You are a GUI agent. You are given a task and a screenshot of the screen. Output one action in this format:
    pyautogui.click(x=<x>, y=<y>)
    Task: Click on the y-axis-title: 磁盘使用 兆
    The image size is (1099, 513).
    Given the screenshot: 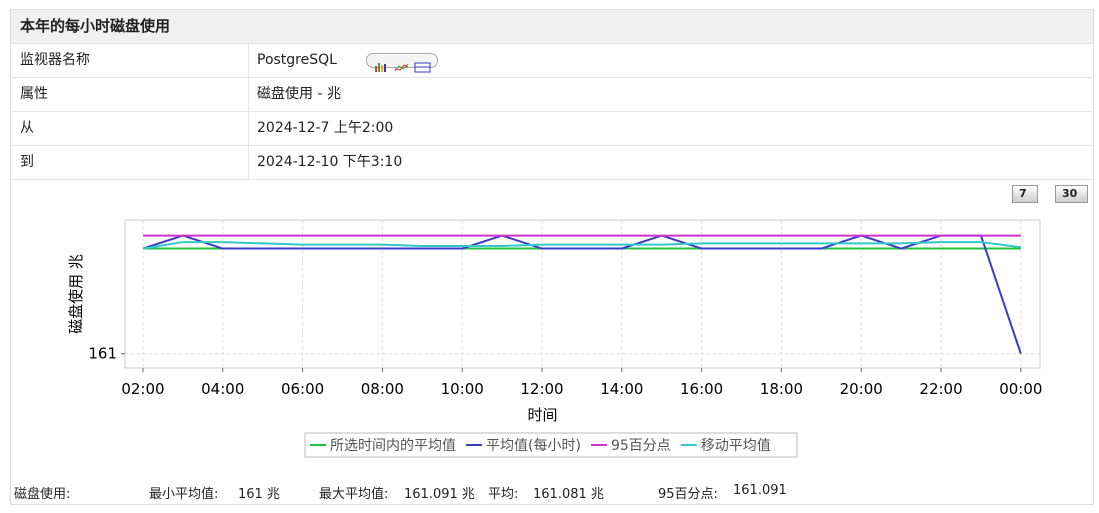 What is the action you would take?
    pyautogui.click(x=76, y=294)
    